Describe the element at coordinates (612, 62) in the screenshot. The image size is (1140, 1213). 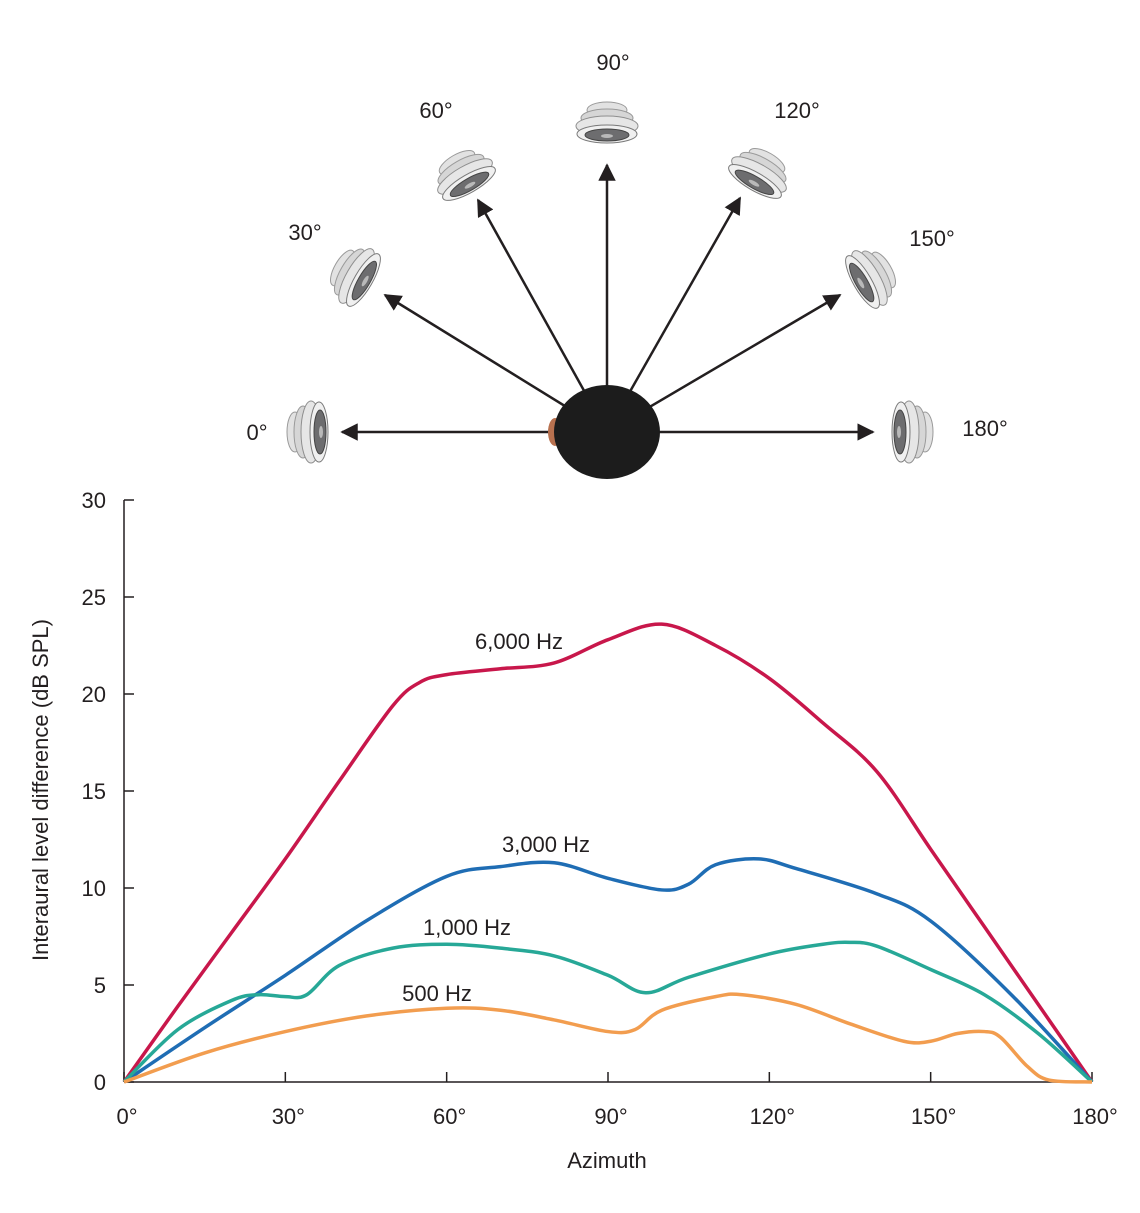
I see `speaker-angle-label: 90°` at that location.